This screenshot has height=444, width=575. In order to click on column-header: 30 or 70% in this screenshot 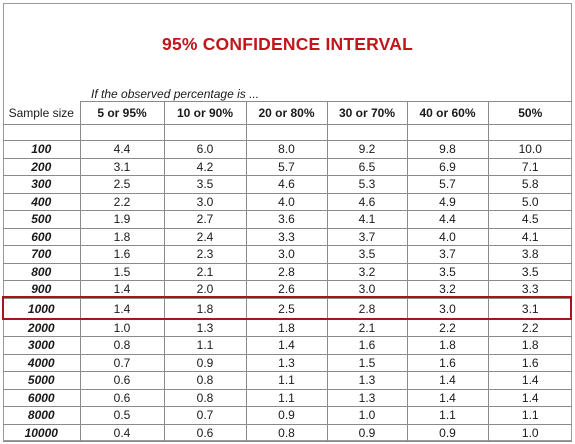, I will do `click(367, 113)`.